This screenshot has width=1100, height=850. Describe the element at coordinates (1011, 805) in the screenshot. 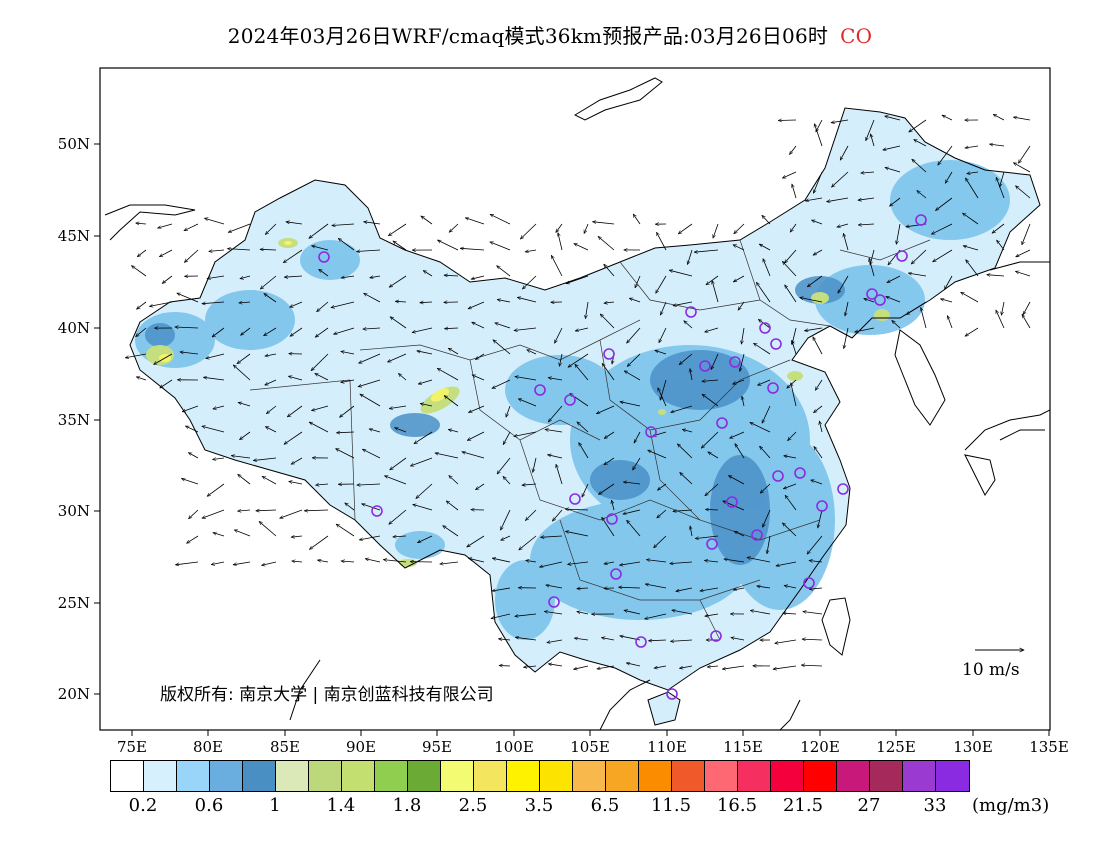

I see `colorbar-unit: (mg/m3)` at that location.